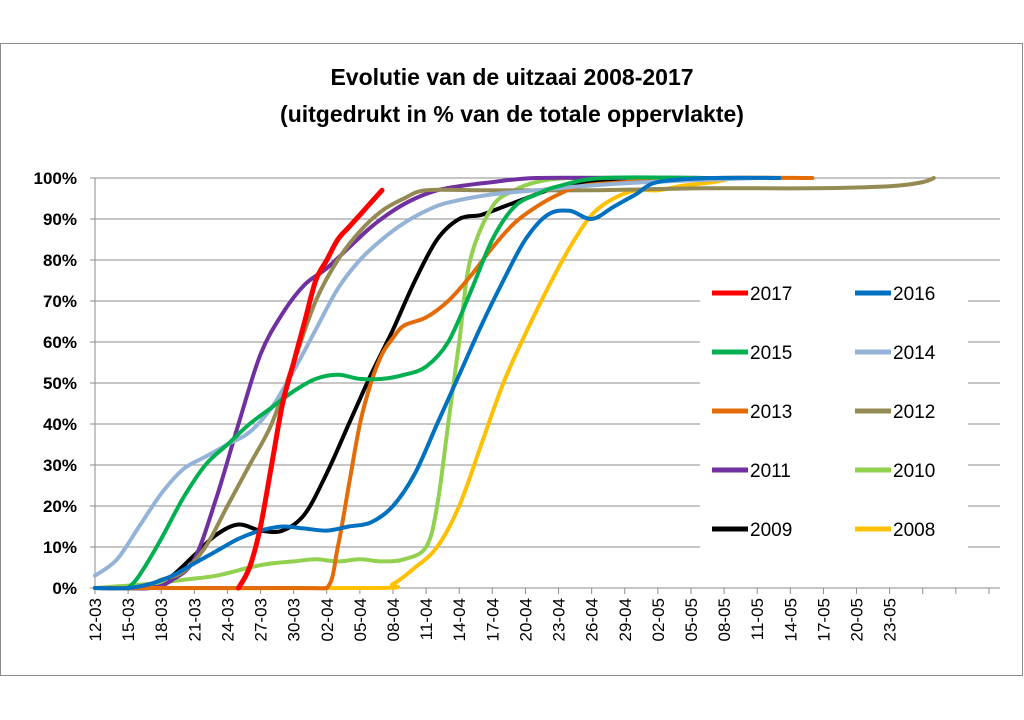 The width and height of the screenshot is (1024, 720). I want to click on x-tick-label: 20-04, so click(525, 619).